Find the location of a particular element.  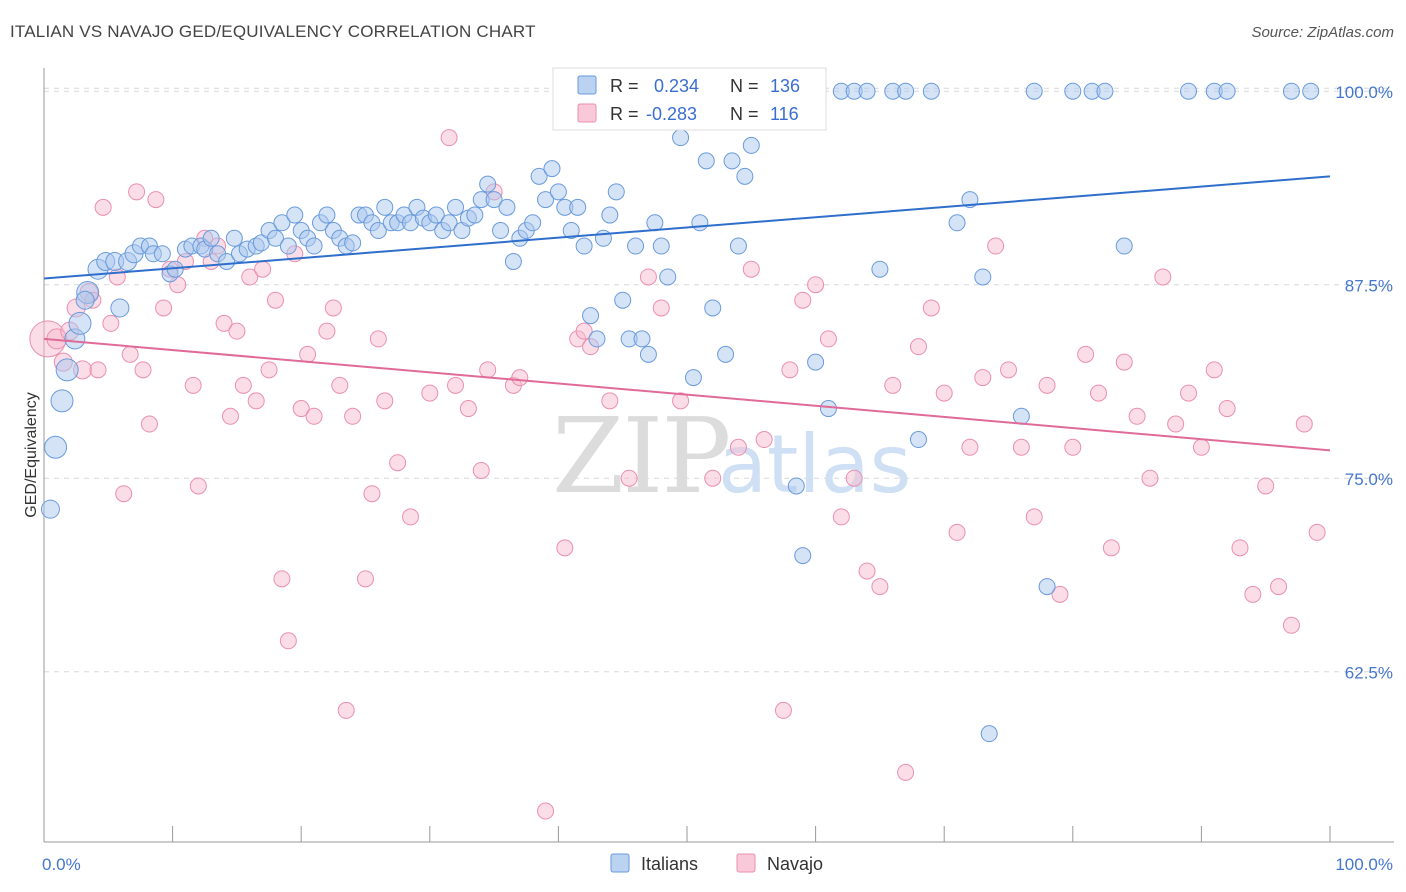

watermark-zip: ZIP is located at coordinates (640, 456).